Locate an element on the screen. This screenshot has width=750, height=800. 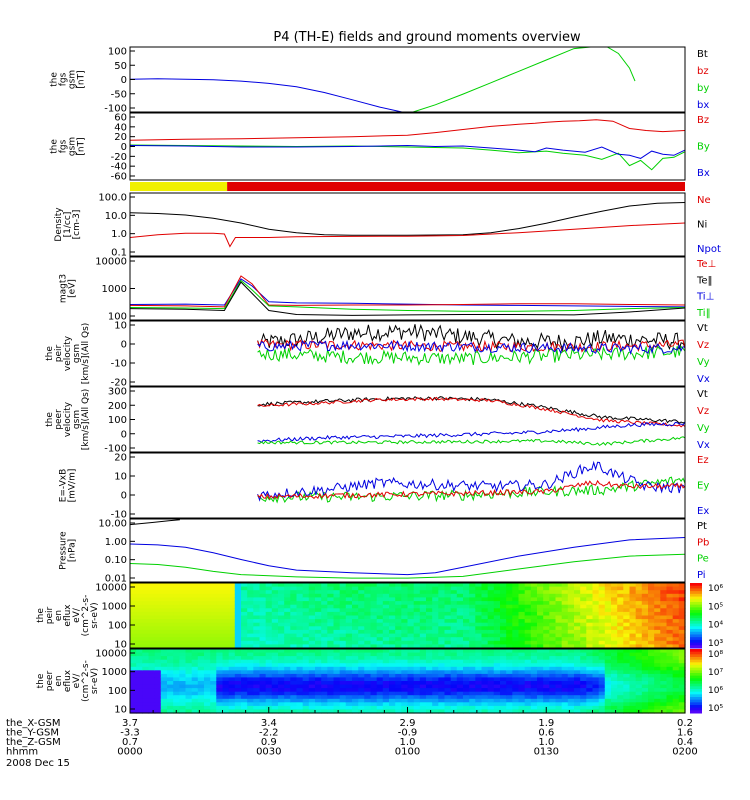
y-tick-label: 1000 is located at coordinates (114, 607).